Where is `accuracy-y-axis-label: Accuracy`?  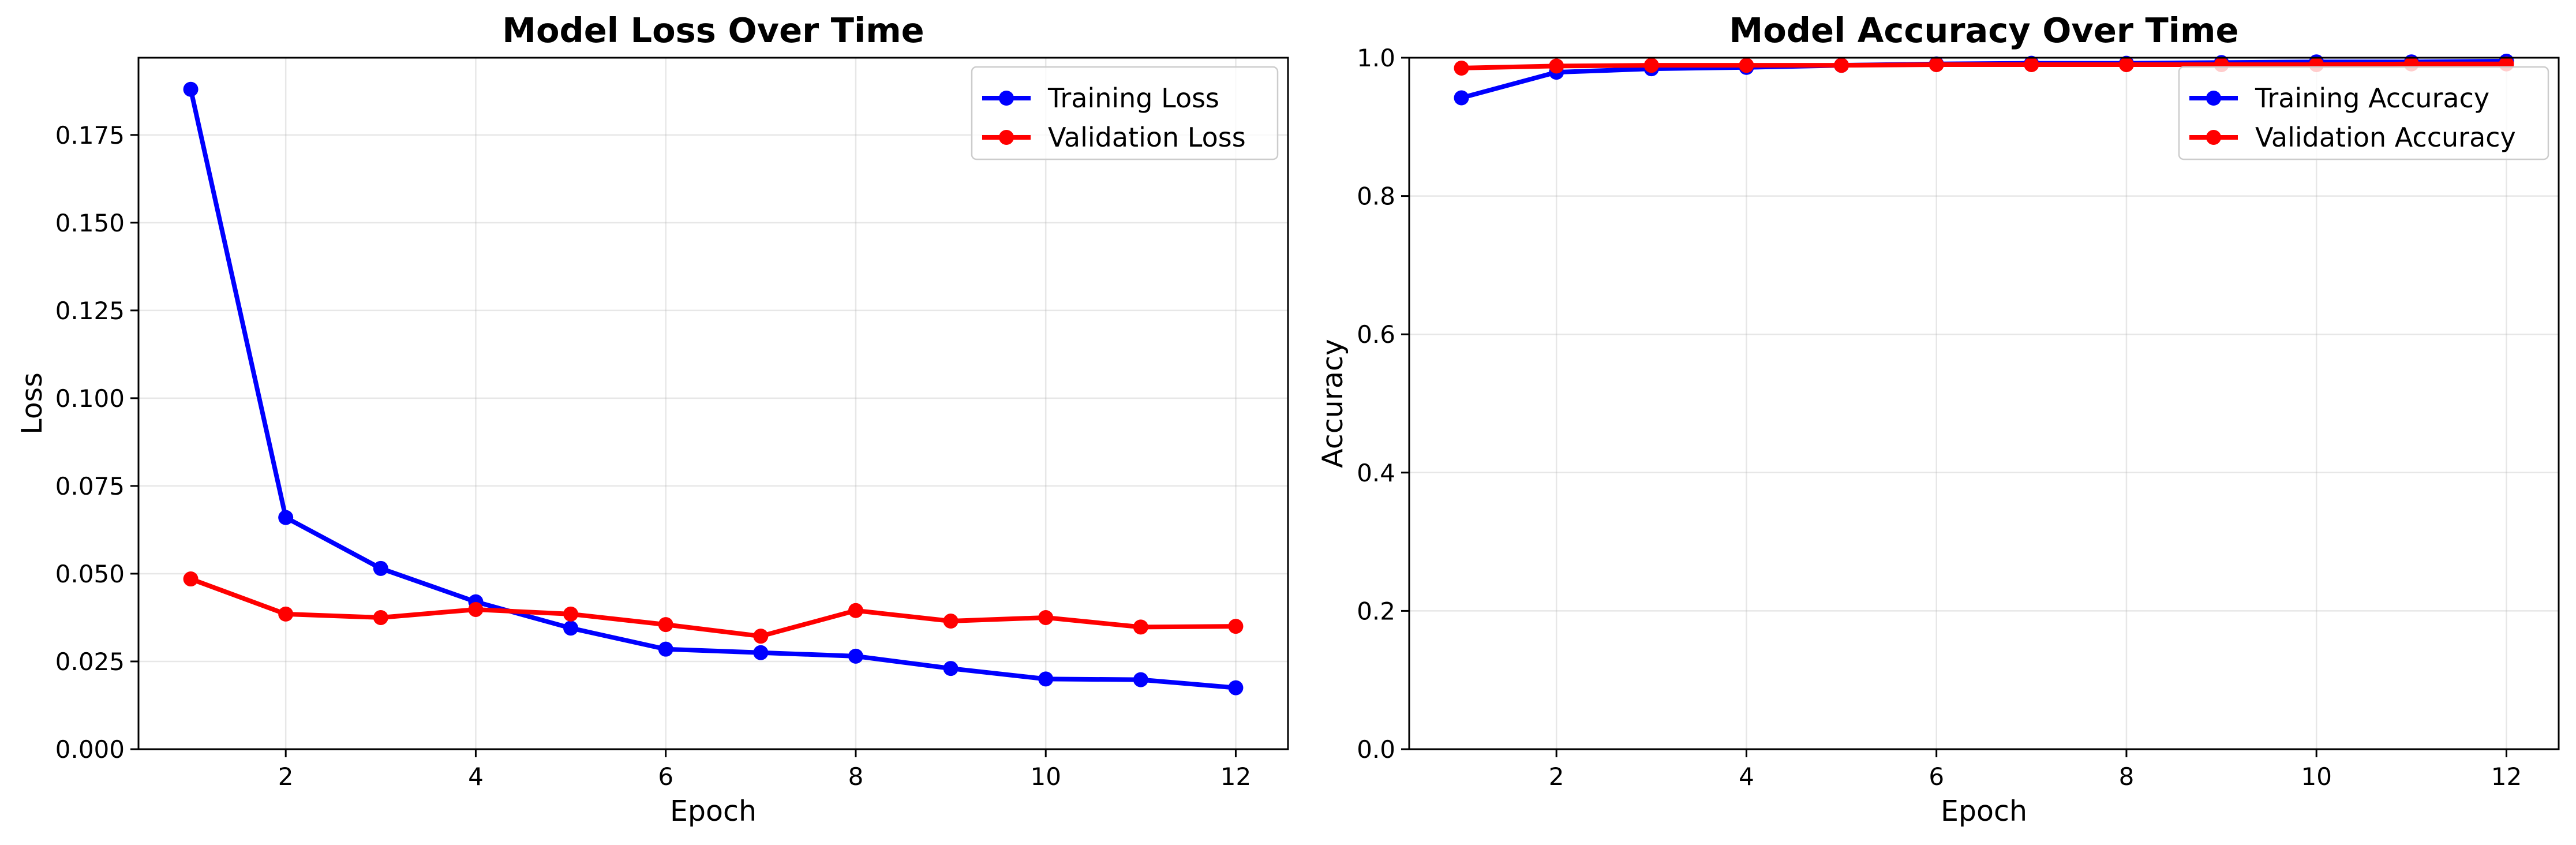
accuracy-y-axis-label: Accuracy is located at coordinates (1333, 403).